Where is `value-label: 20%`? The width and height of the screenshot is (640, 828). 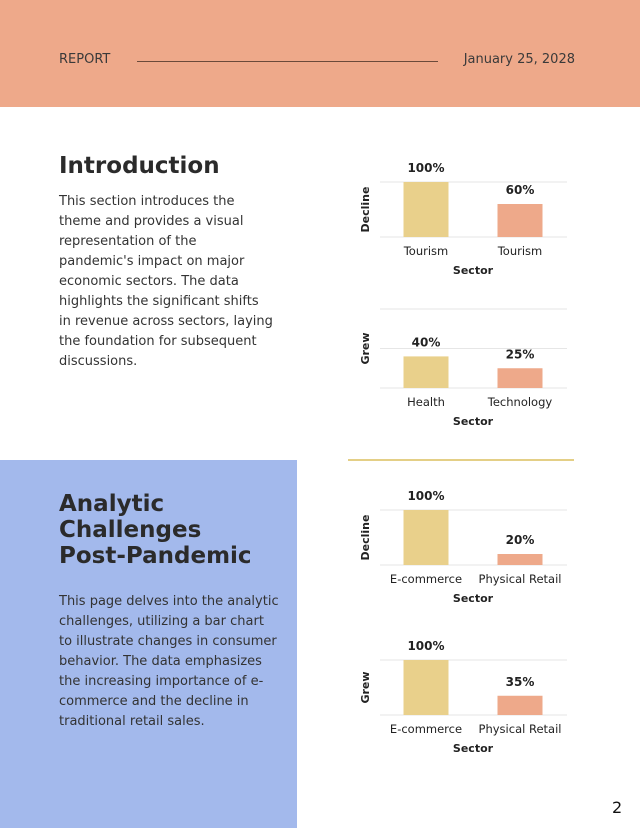
value-label: 20% is located at coordinates (520, 540).